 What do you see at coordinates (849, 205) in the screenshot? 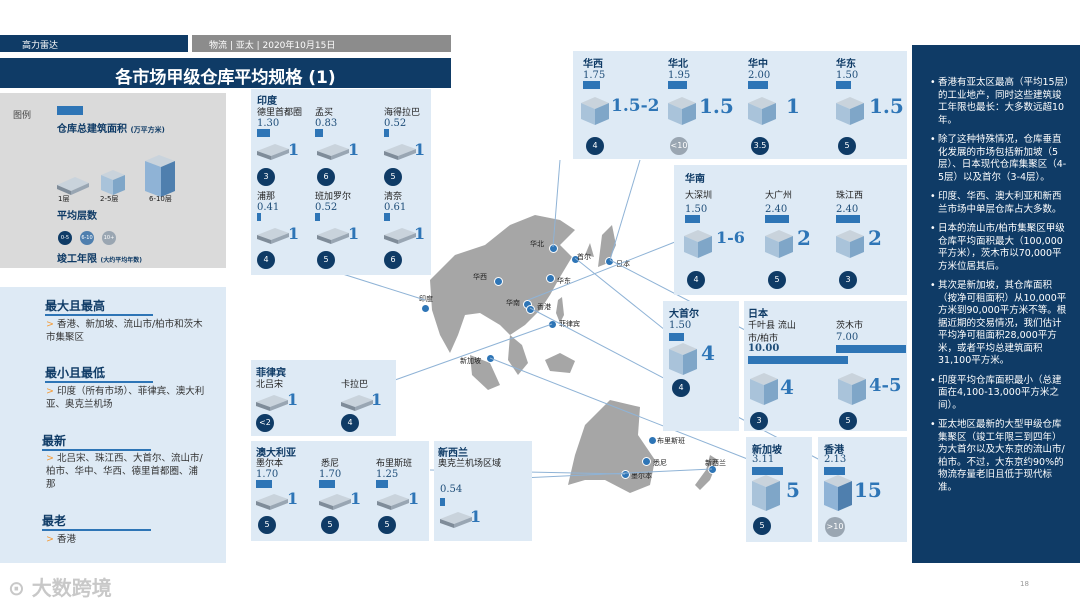
I see `city-pearl-river-west: 珠江西 2.40` at bounding box center [849, 205].